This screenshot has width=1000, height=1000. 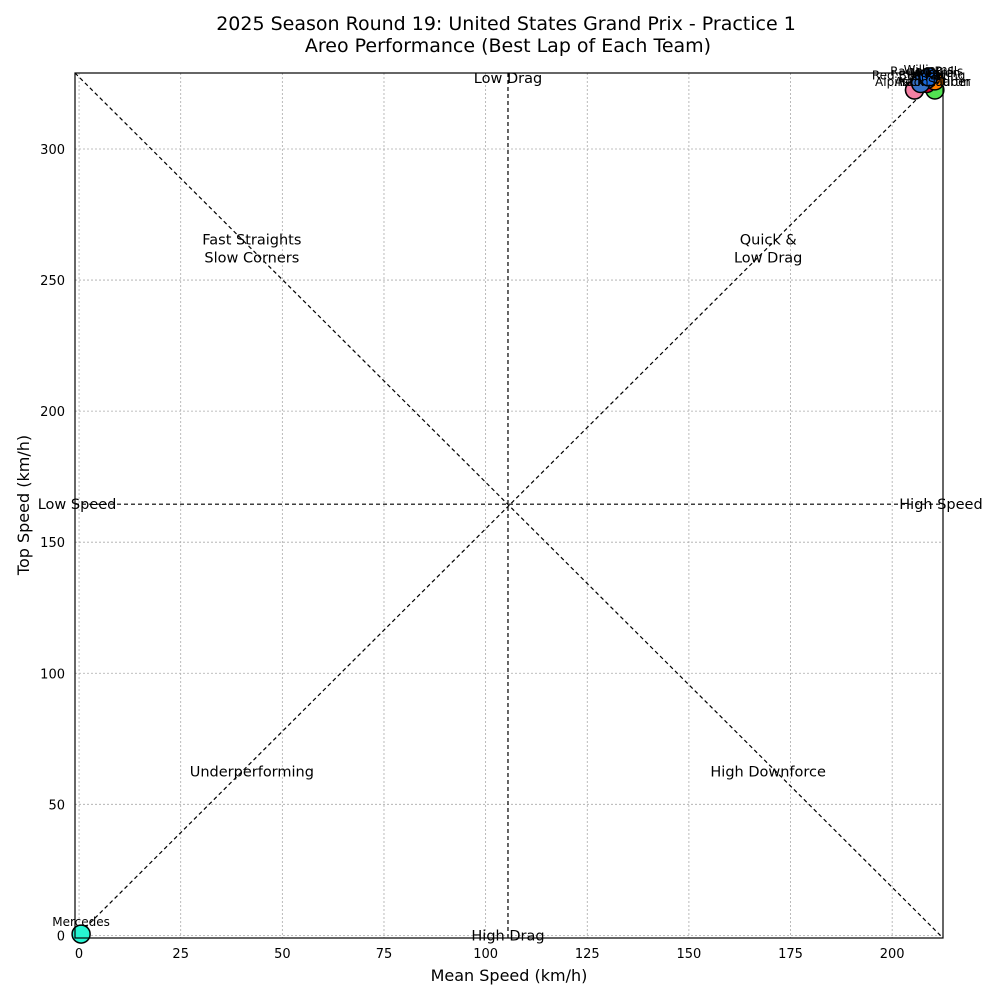 What do you see at coordinates (508, 46) in the screenshot?
I see `title-line-2: Areo Performance (Best Lap of Each Team)` at bounding box center [508, 46].